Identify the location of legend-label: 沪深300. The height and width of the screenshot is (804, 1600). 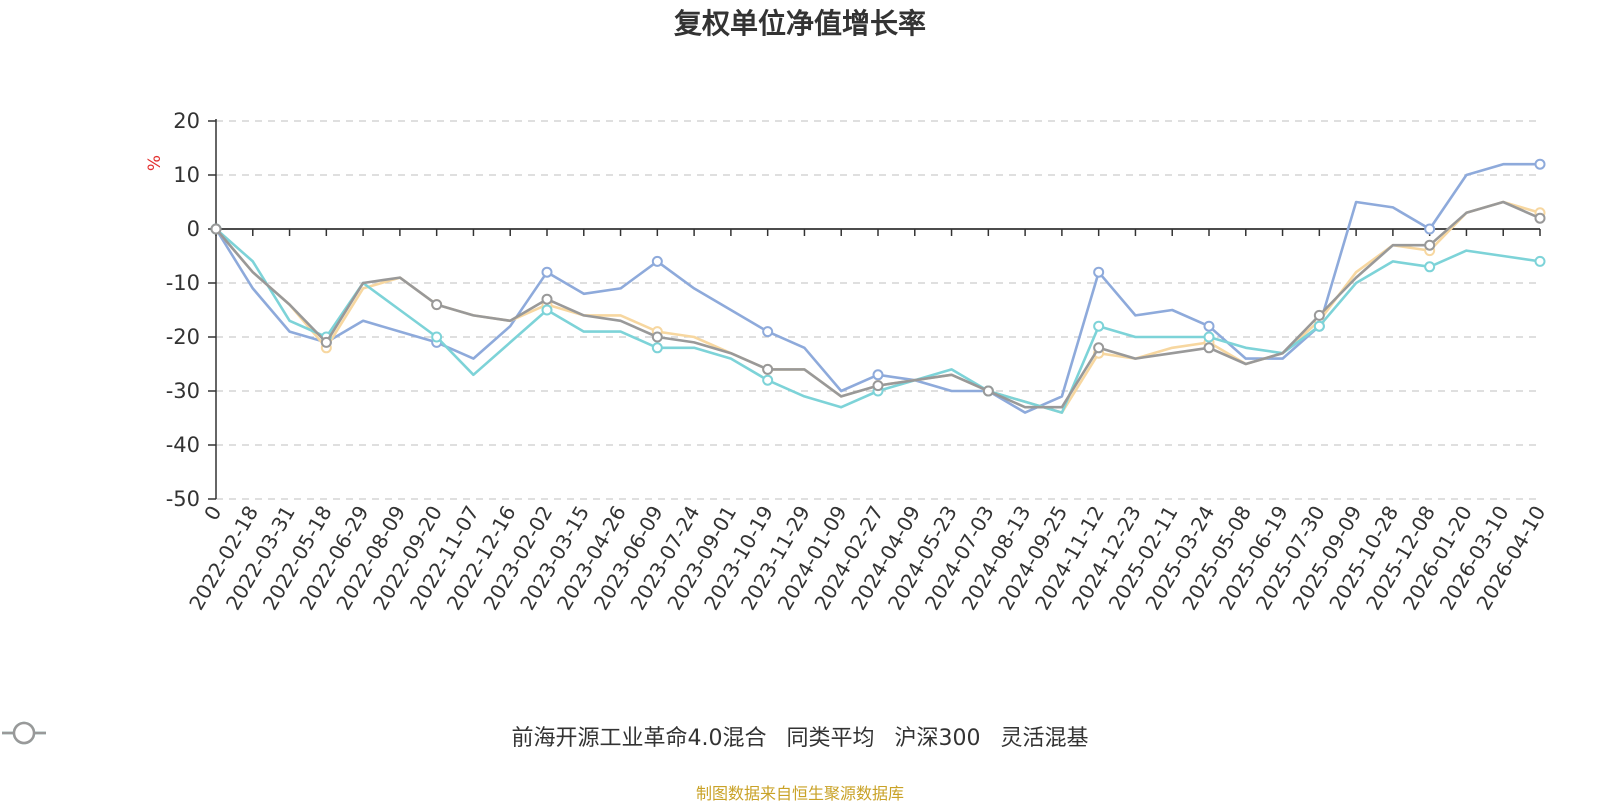
(937, 738).